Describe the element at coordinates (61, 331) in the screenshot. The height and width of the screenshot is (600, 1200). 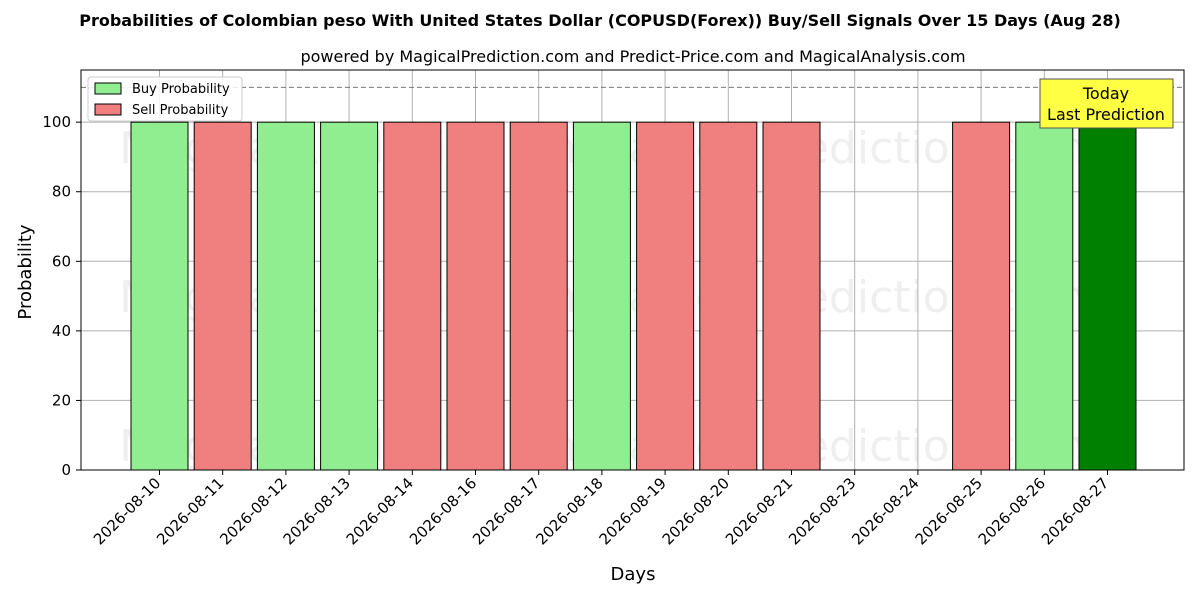
I see `y-tick-label: 40` at that location.